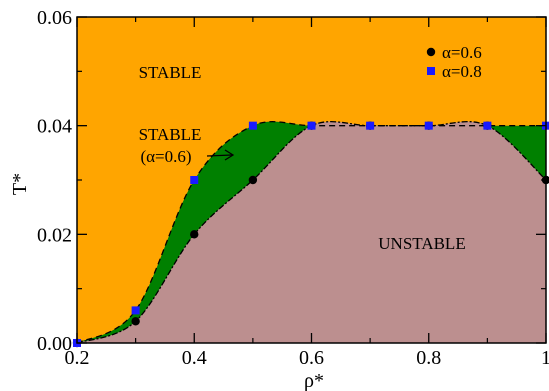  I want to click on y-axis-label: T*, so click(20, 184).